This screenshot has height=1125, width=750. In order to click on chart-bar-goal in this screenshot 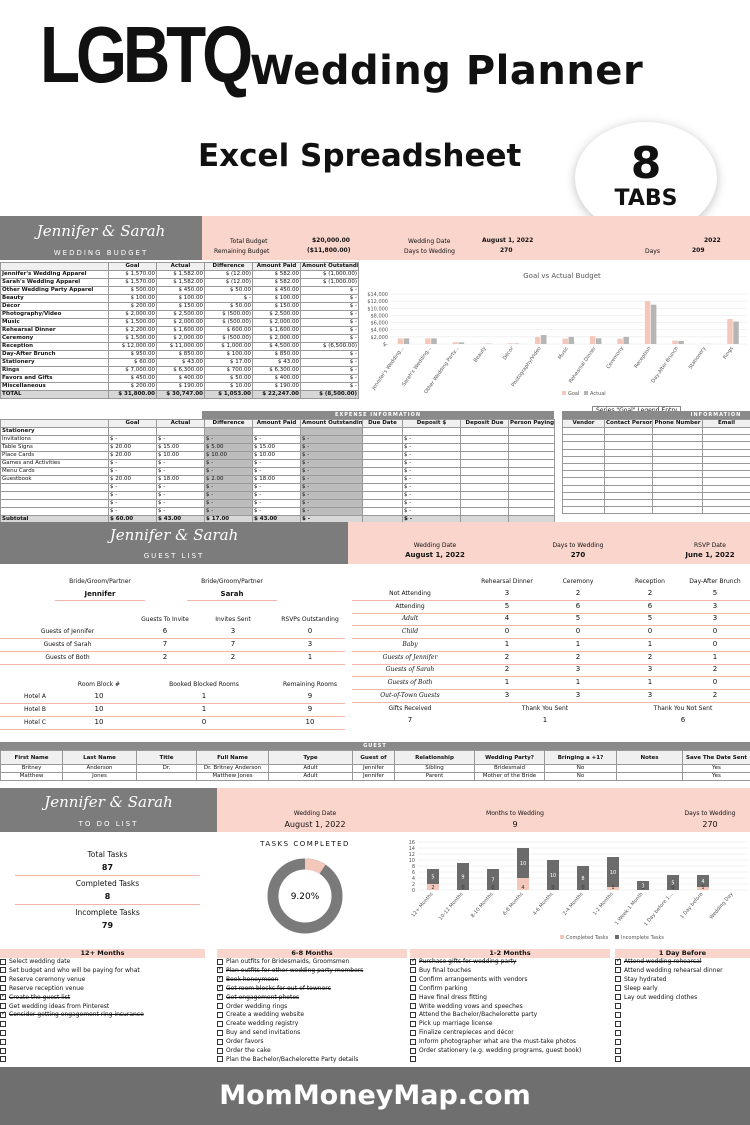, I will do `click(675, 342)`.